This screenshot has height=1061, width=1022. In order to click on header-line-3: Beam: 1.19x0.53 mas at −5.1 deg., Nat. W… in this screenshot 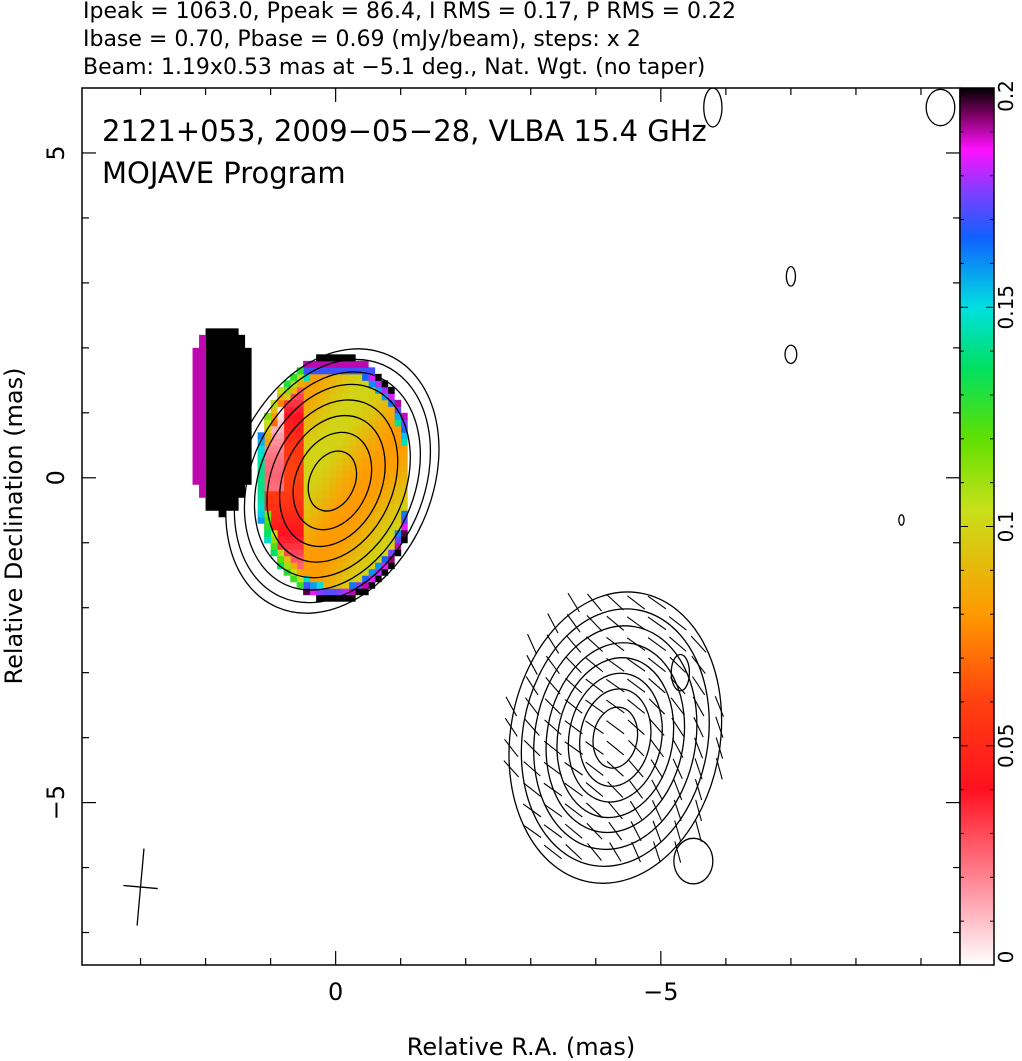, I will do `click(394, 67)`.